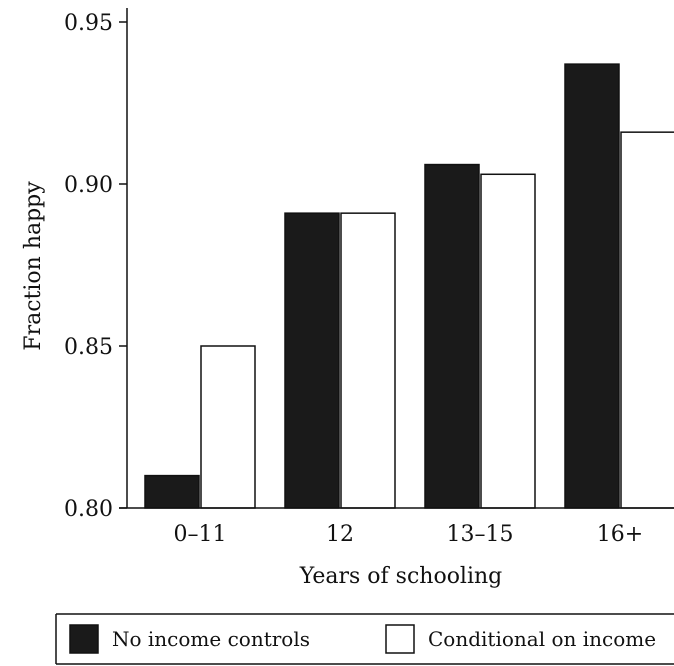  What do you see at coordinates (620, 534) in the screenshot?
I see `x-tick-label: 16+` at bounding box center [620, 534].